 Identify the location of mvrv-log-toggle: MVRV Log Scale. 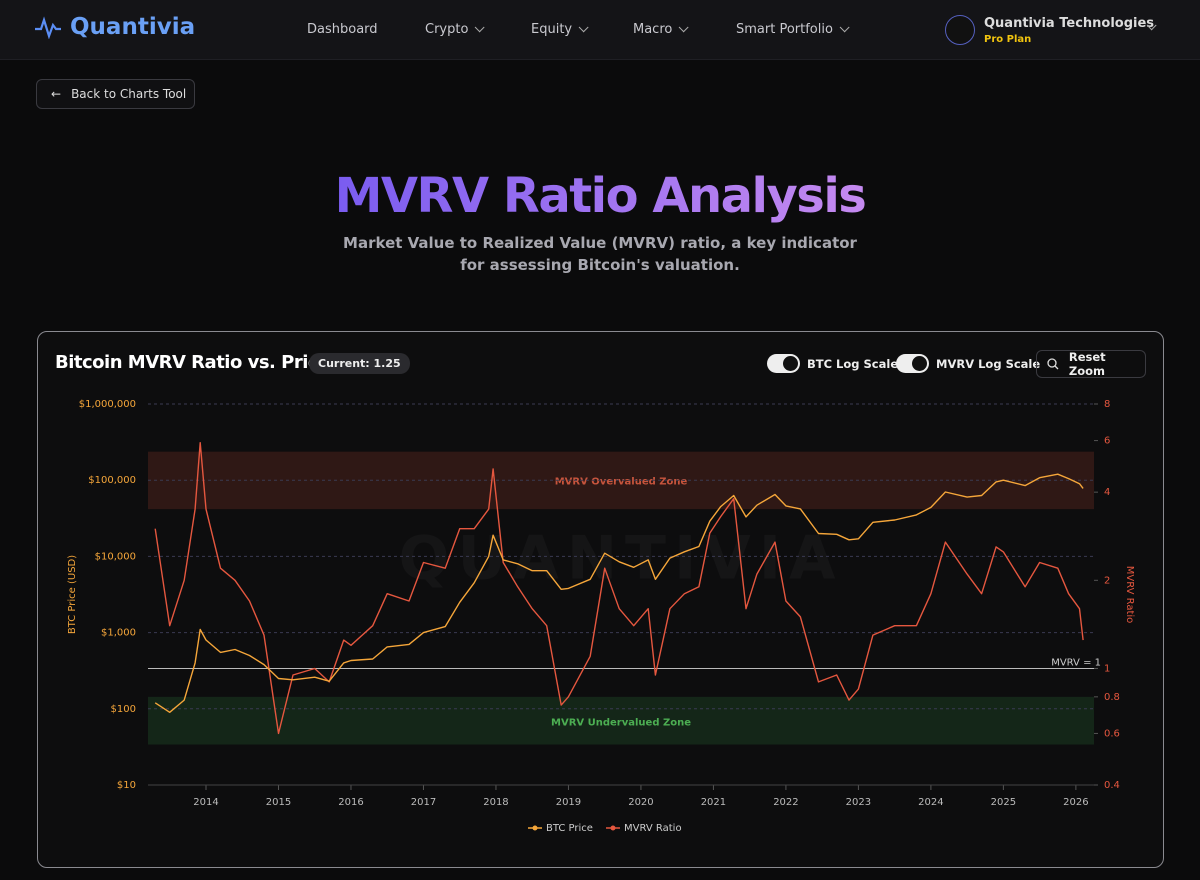
(968, 363).